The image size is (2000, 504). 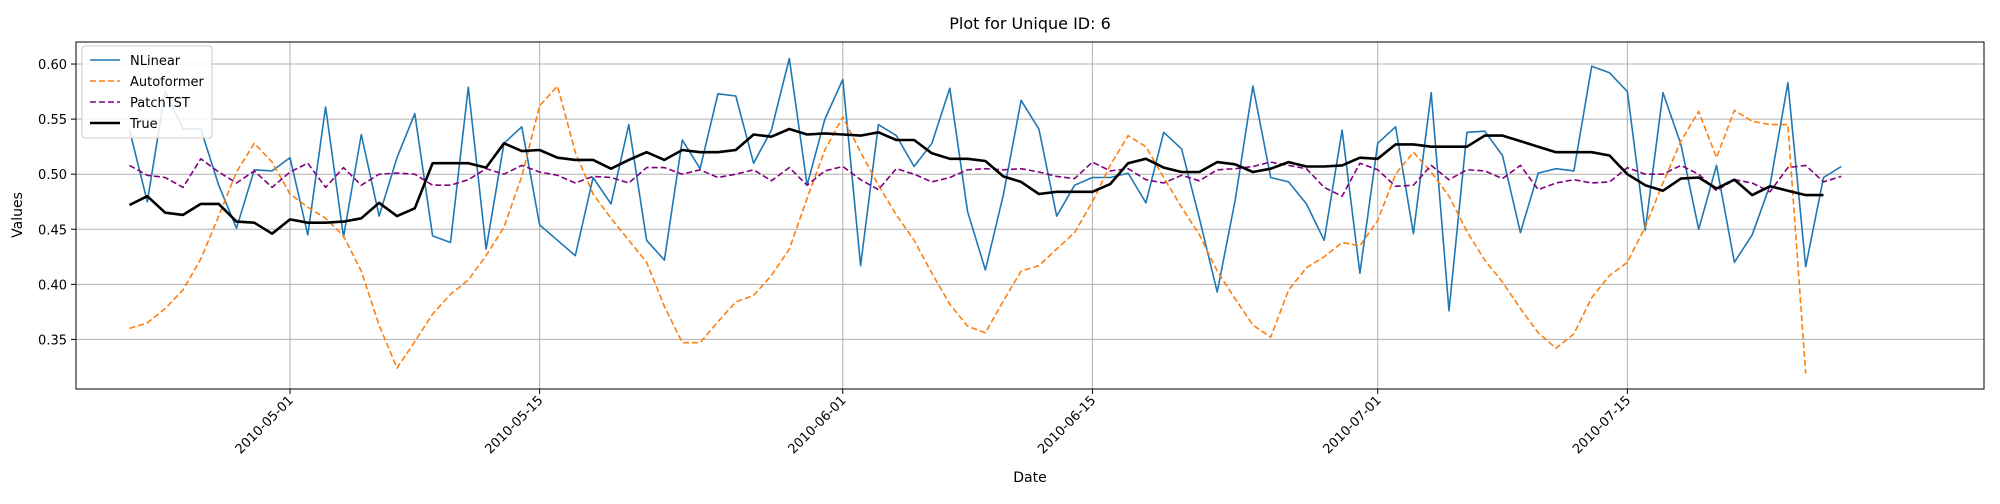 What do you see at coordinates (52, 340) in the screenshot?
I see `y-tick-label: 0.35` at bounding box center [52, 340].